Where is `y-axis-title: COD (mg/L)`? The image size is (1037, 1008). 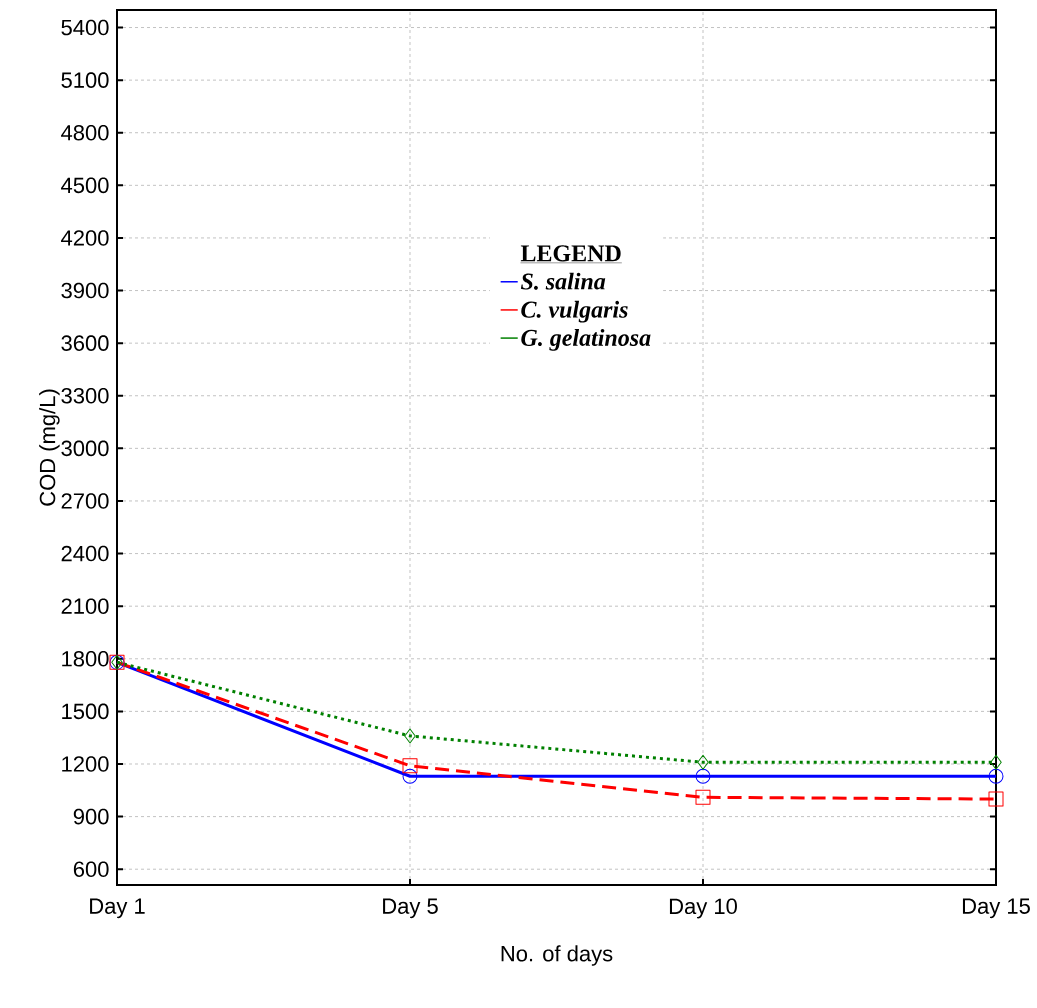
y-axis-title: COD (mg/L) is located at coordinates (49, 447).